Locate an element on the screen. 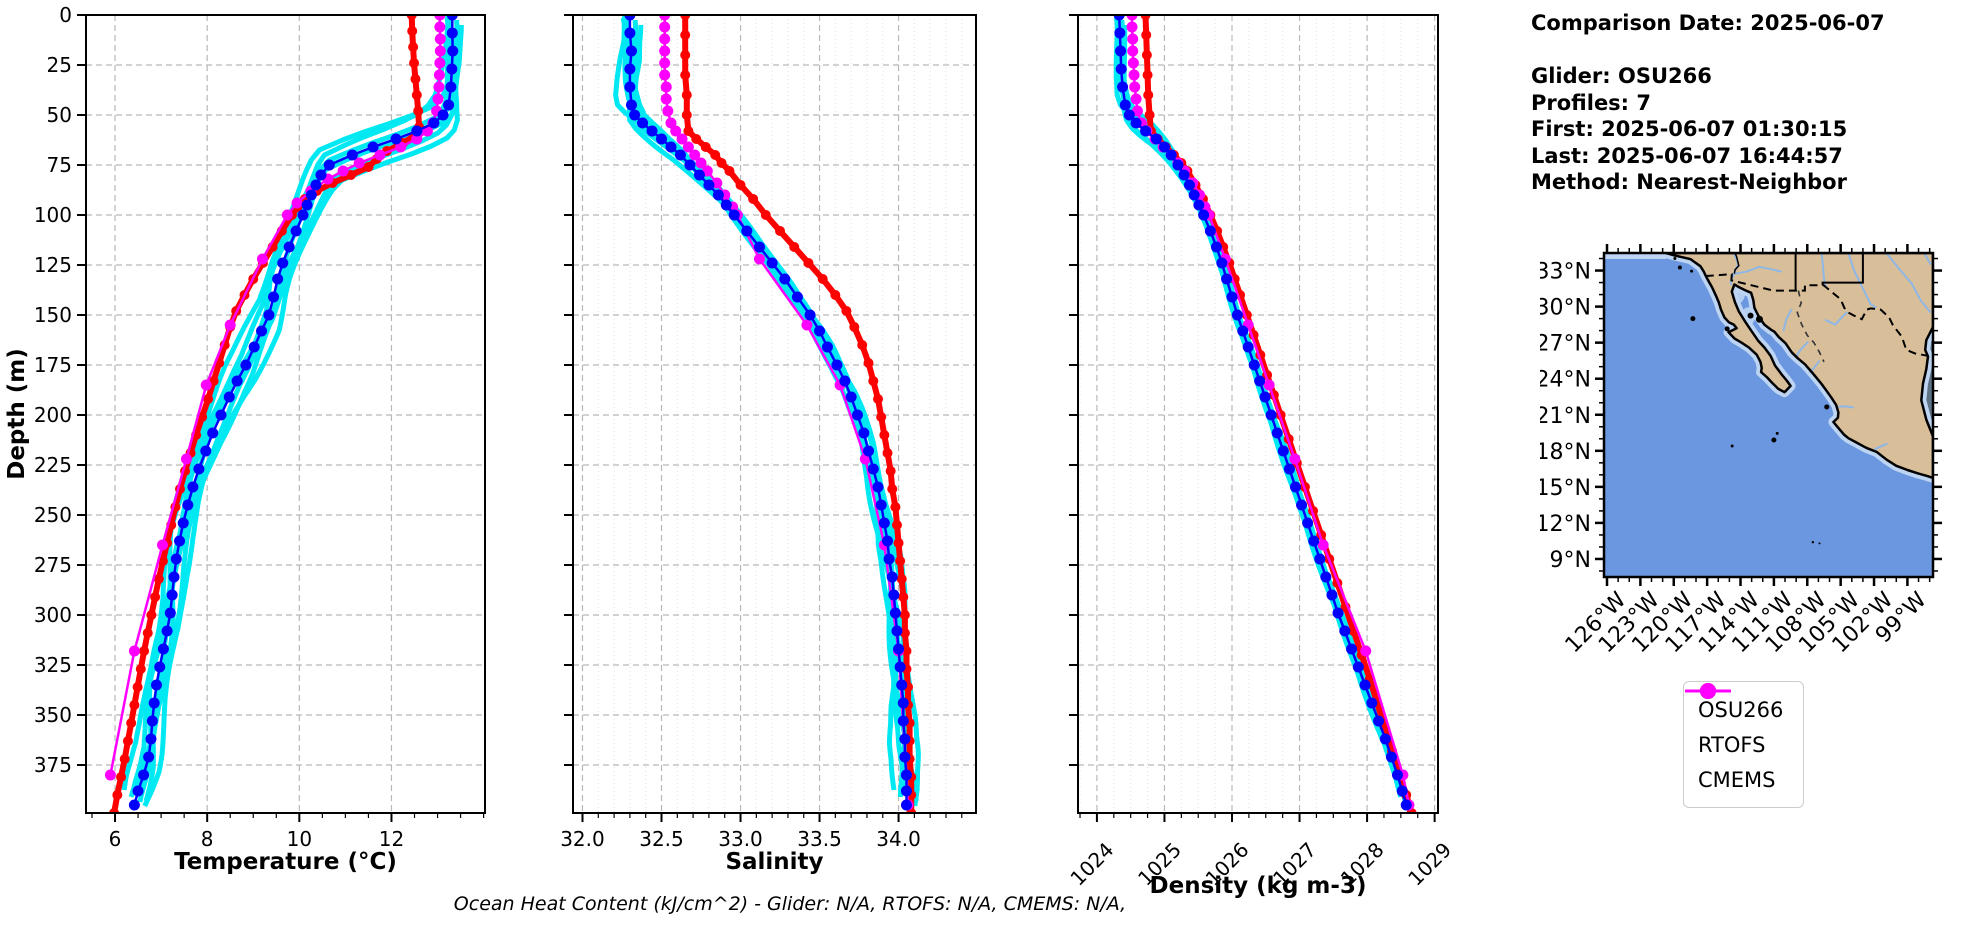 The width and height of the screenshot is (1978, 934). map-lat-tick-label: 24°N is located at coordinates (1565, 380).